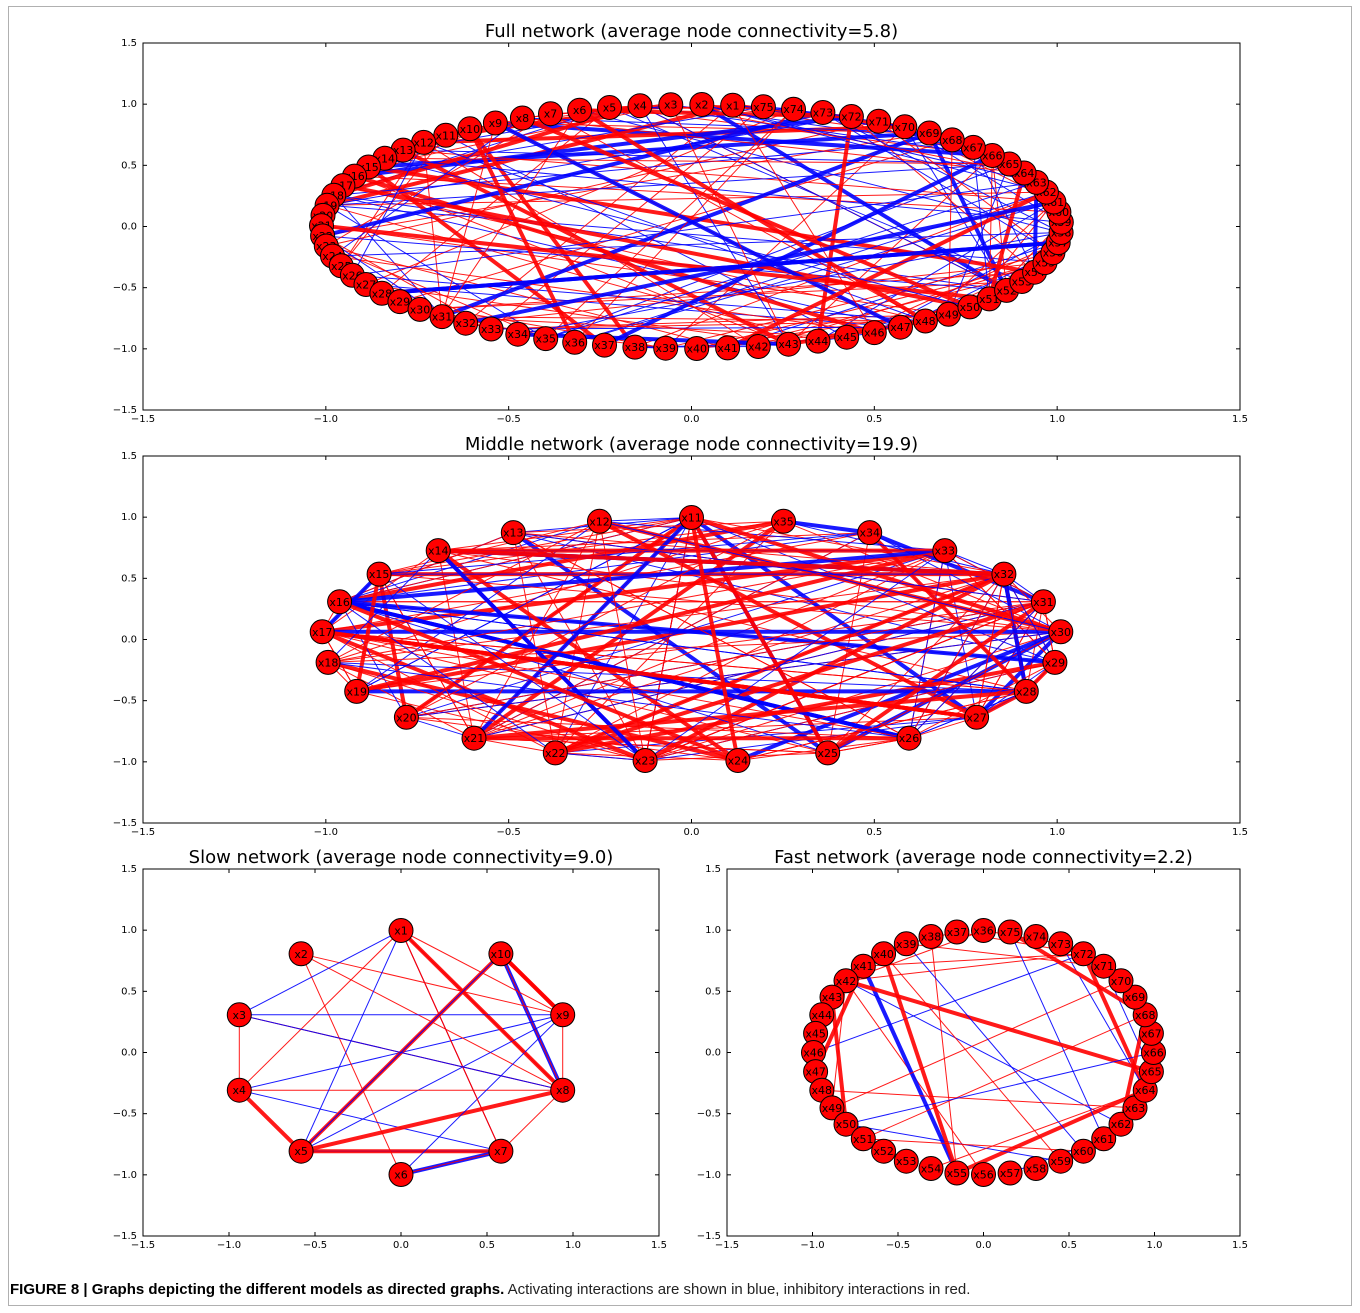  I want to click on node-label-x43: x43, so click(788, 344).